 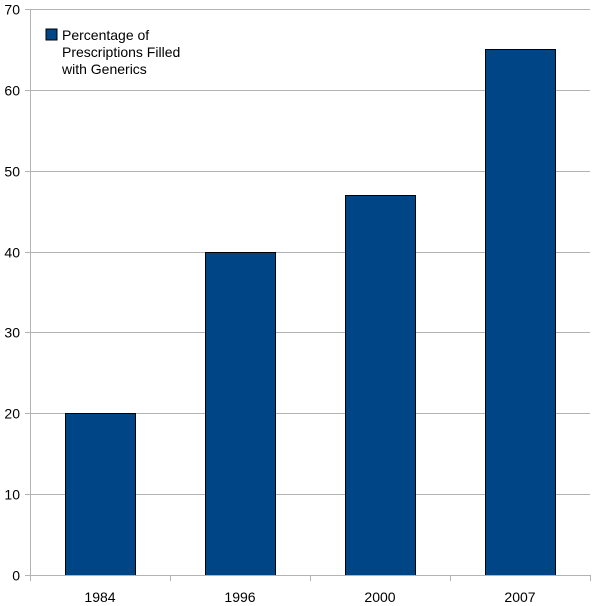 I want to click on legend-line-1: Percentage of, so click(x=105, y=35).